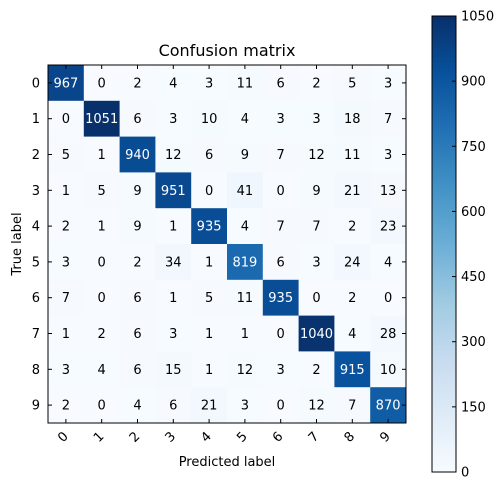 This screenshot has height=490, width=504. I want to click on cell-value-label: 11, so click(245, 83).